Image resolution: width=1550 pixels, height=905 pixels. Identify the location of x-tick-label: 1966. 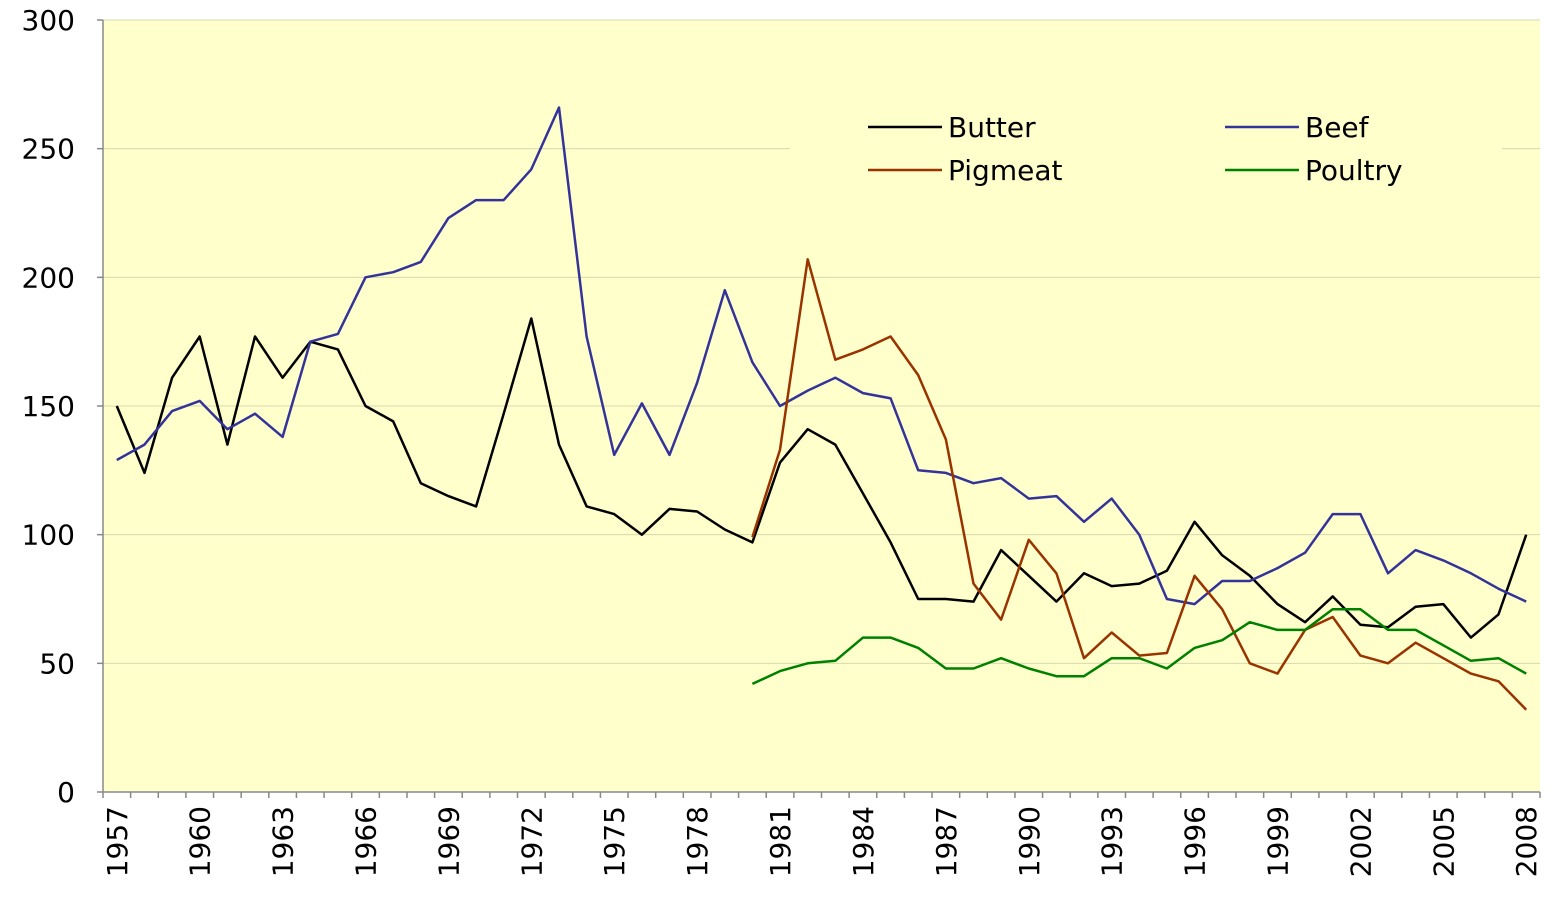
(366, 841).